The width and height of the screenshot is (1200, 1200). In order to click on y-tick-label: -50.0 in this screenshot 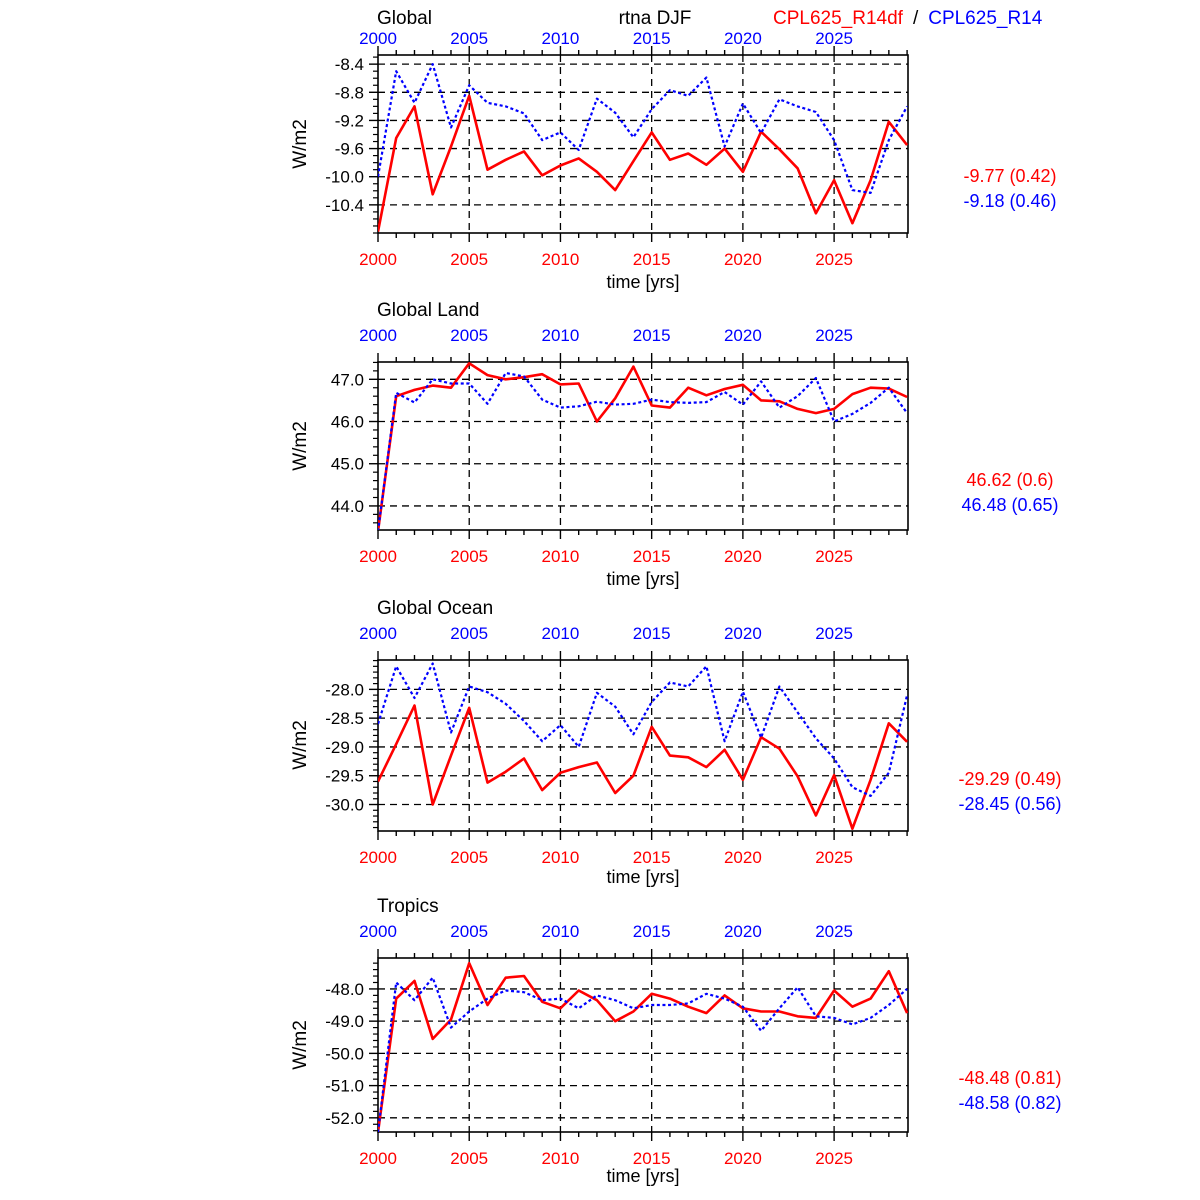, I will do `click(344, 1053)`.